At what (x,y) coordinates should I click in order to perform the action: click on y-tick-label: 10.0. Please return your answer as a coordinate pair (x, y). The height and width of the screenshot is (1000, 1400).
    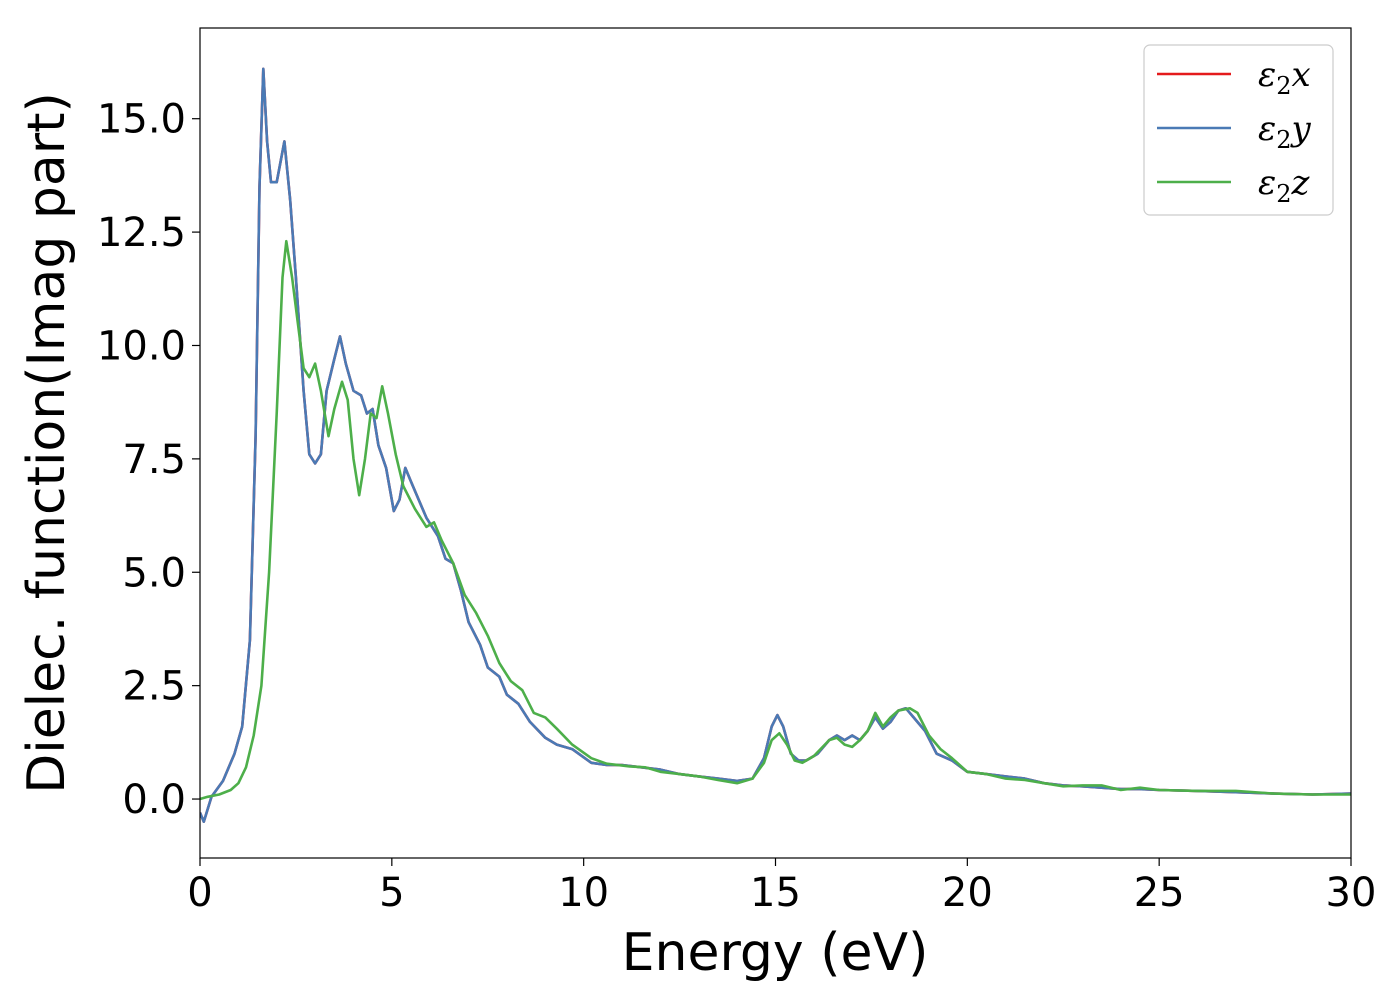
    Looking at the image, I should click on (141, 346).